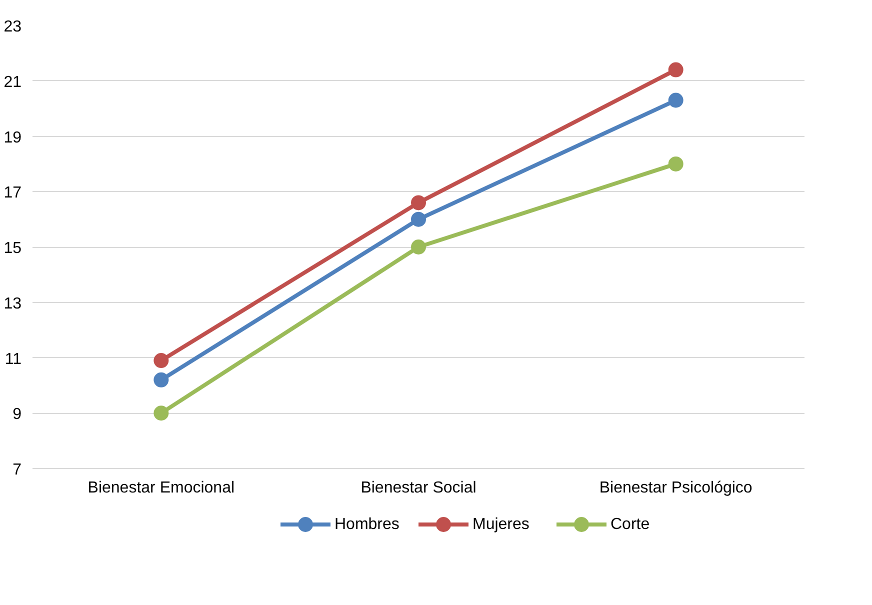  Describe the element at coordinates (675, 488) in the screenshot. I see `x-tick-label: Bienestar Psicológico` at that location.